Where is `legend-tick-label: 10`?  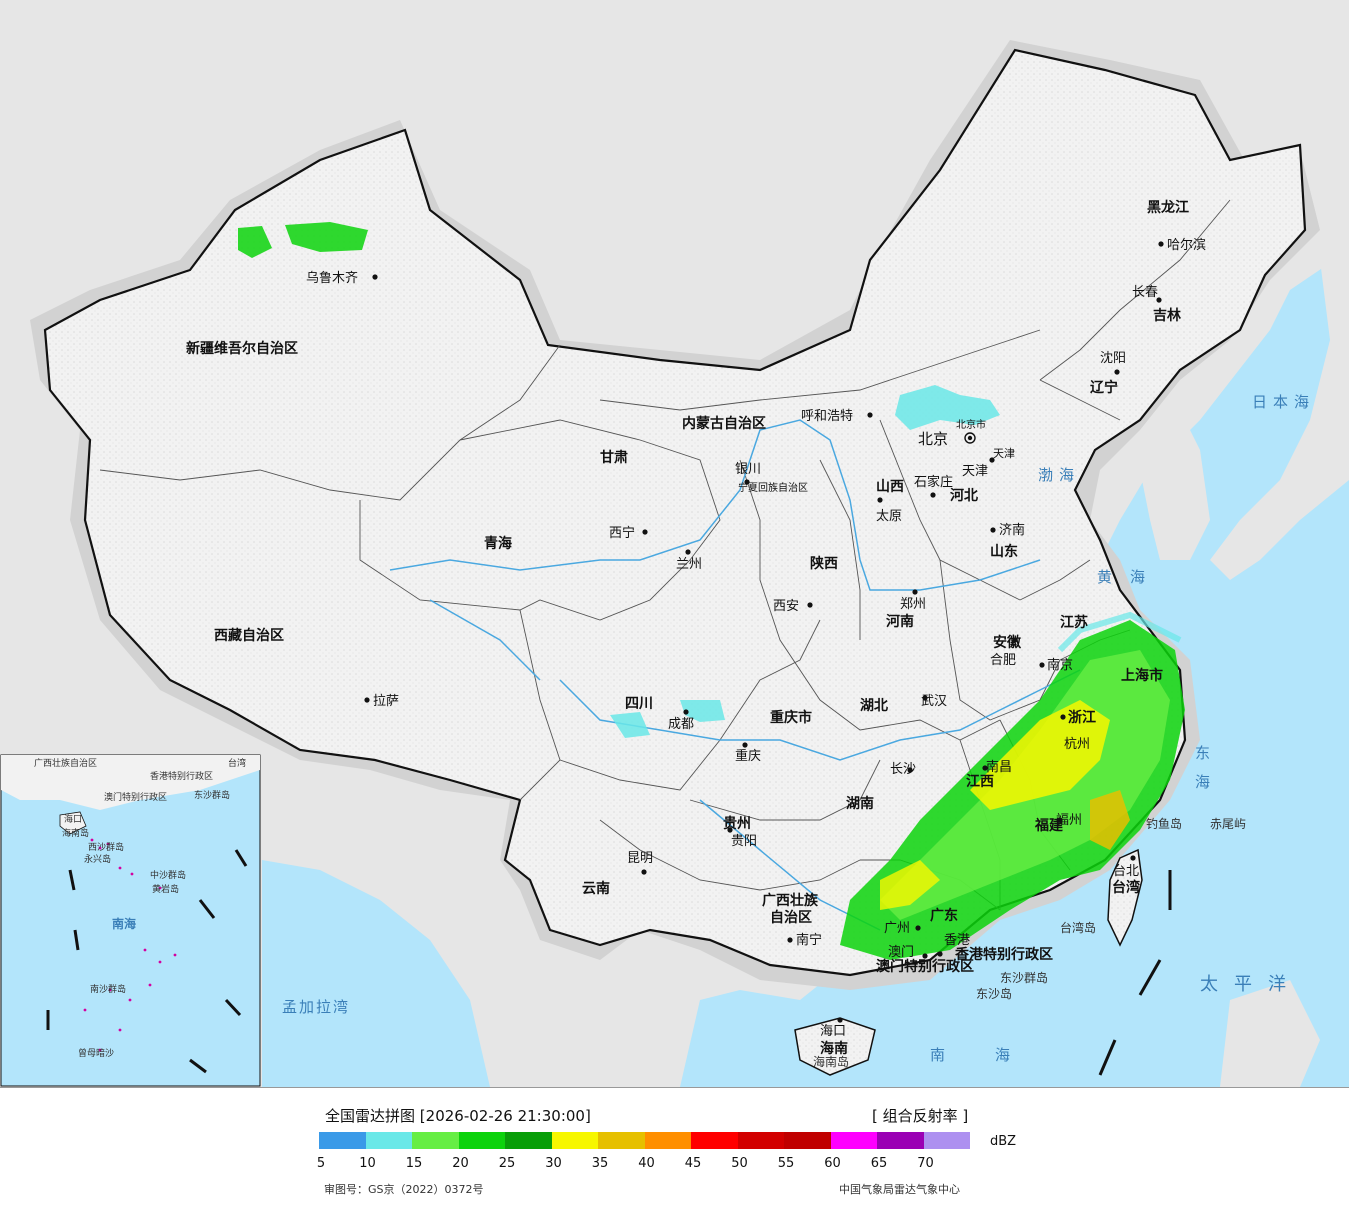 legend-tick-label: 10 is located at coordinates (367, 1163).